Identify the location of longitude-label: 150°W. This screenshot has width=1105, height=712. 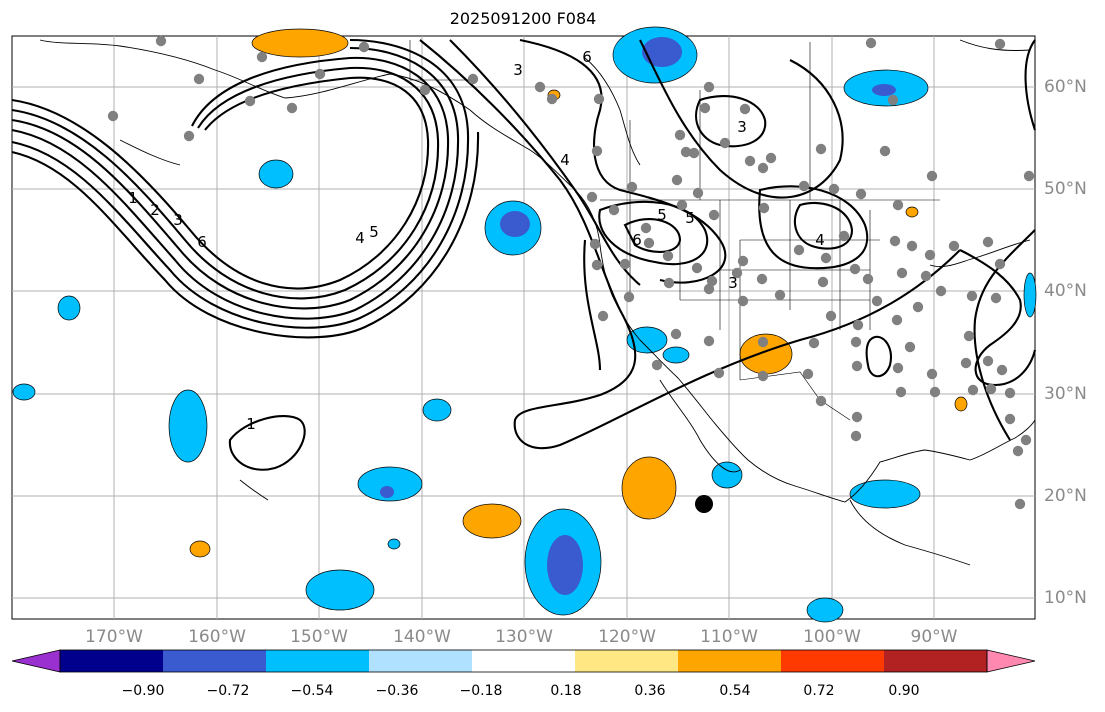
(319, 637).